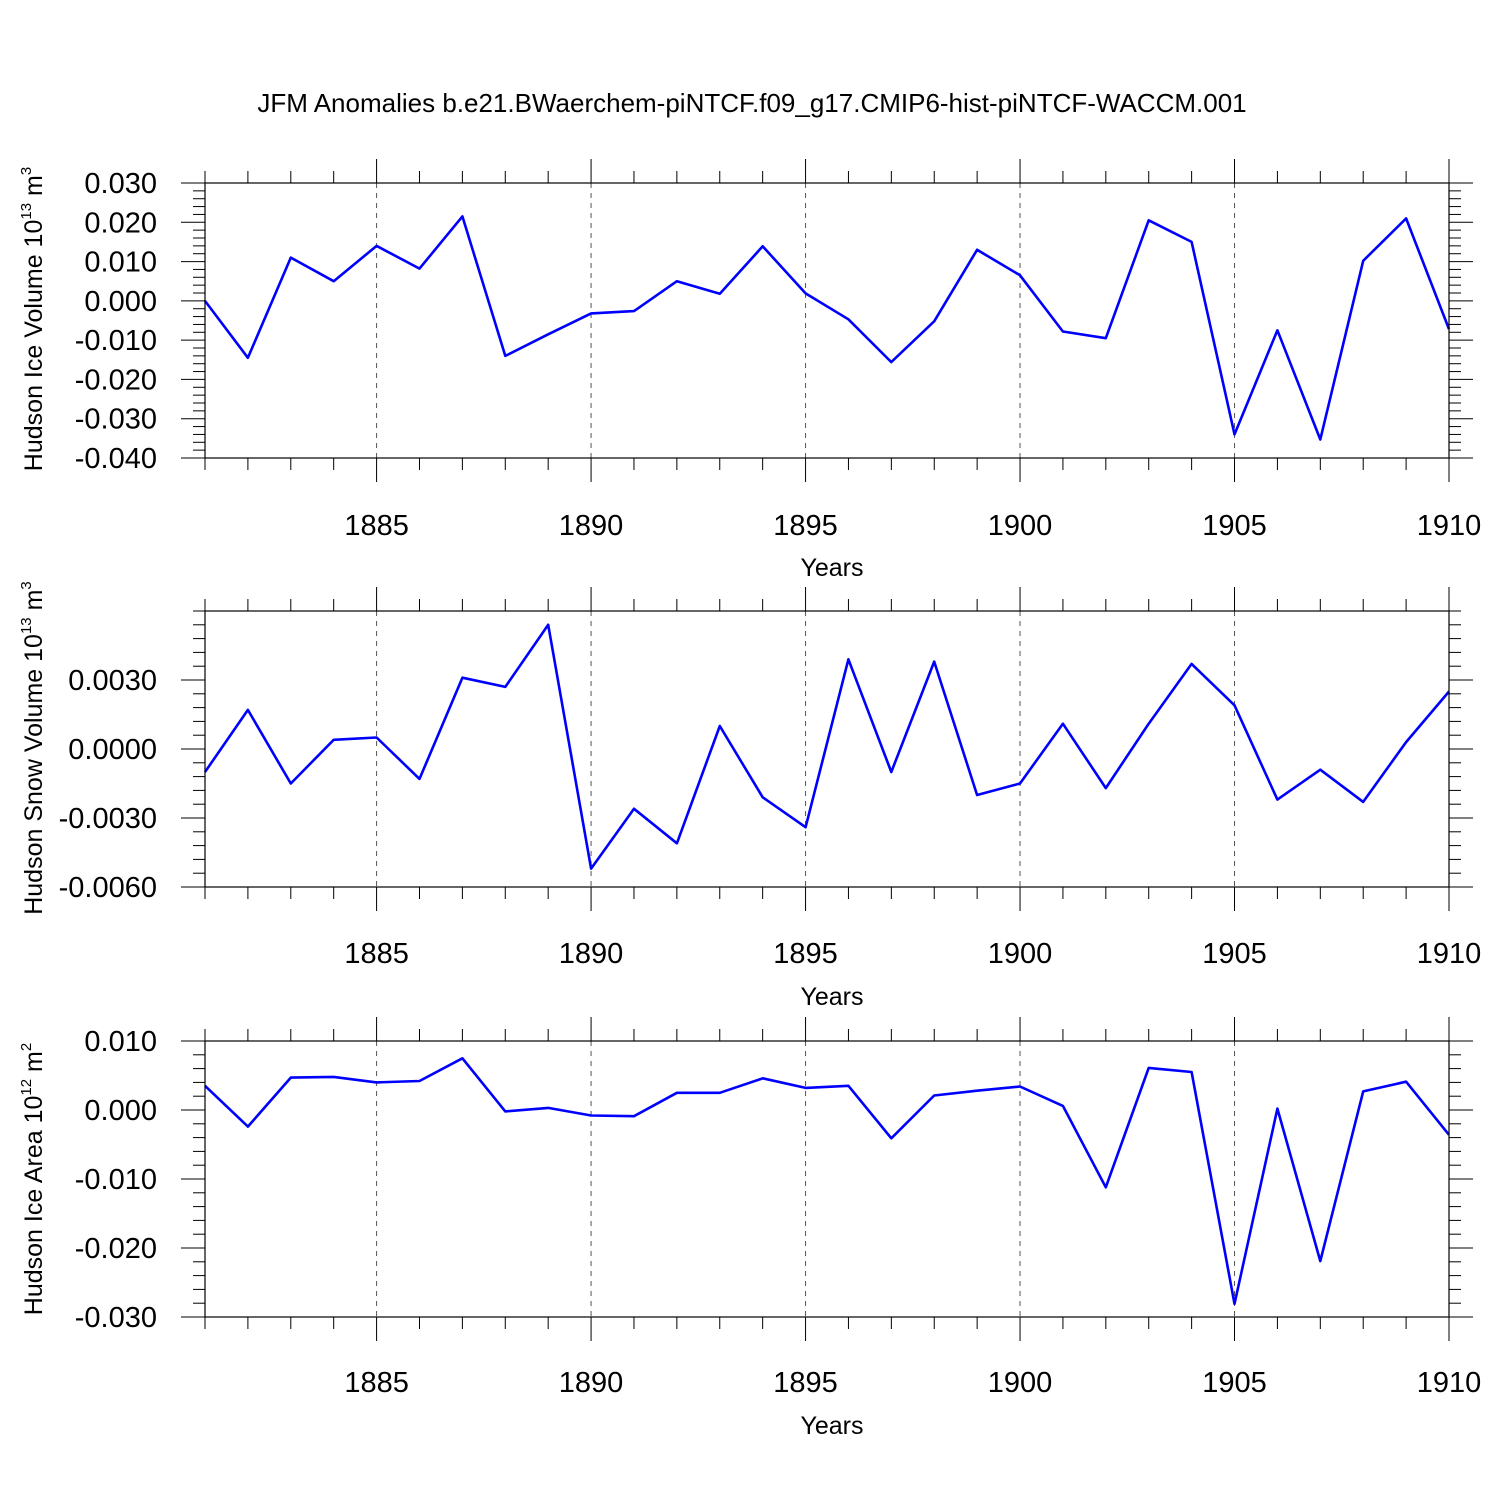 This screenshot has width=1500, height=1500. I want to click on y-tick-label: -0.0060, so click(108, 888).